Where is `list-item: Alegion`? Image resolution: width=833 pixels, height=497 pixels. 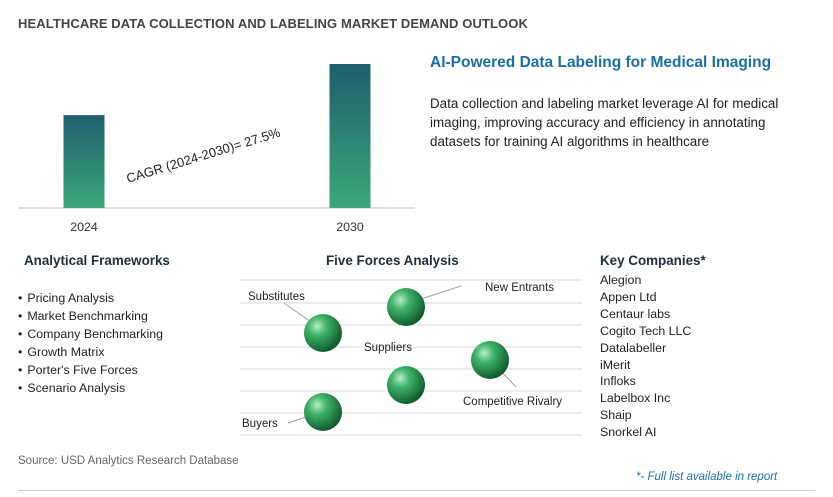
list-item: Alegion is located at coordinates (621, 280).